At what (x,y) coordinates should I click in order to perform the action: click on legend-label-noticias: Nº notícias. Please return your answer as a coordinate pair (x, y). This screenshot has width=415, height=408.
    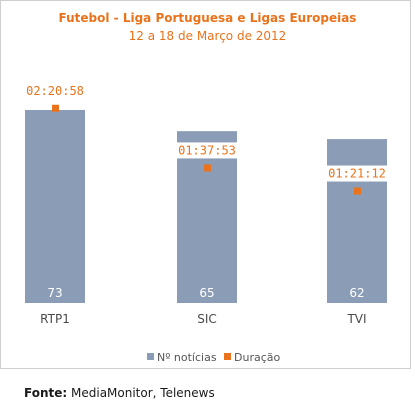
    Looking at the image, I should click on (187, 357).